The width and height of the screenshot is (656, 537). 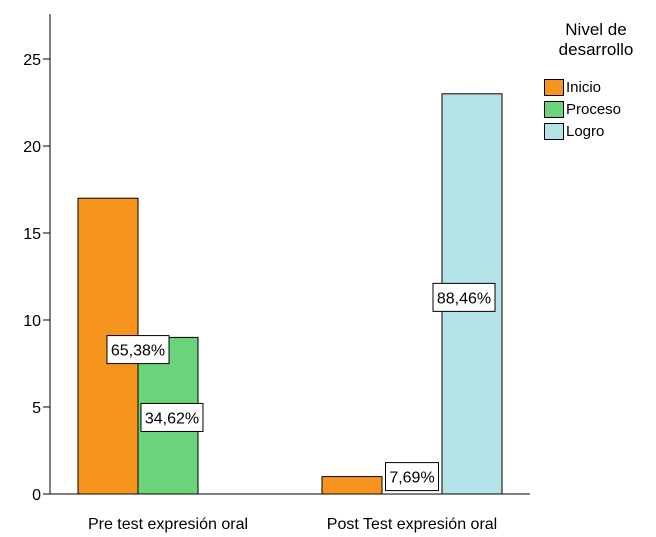 What do you see at coordinates (412, 524) in the screenshot?
I see `x-tick-label-1: Post Test expresión oral` at bounding box center [412, 524].